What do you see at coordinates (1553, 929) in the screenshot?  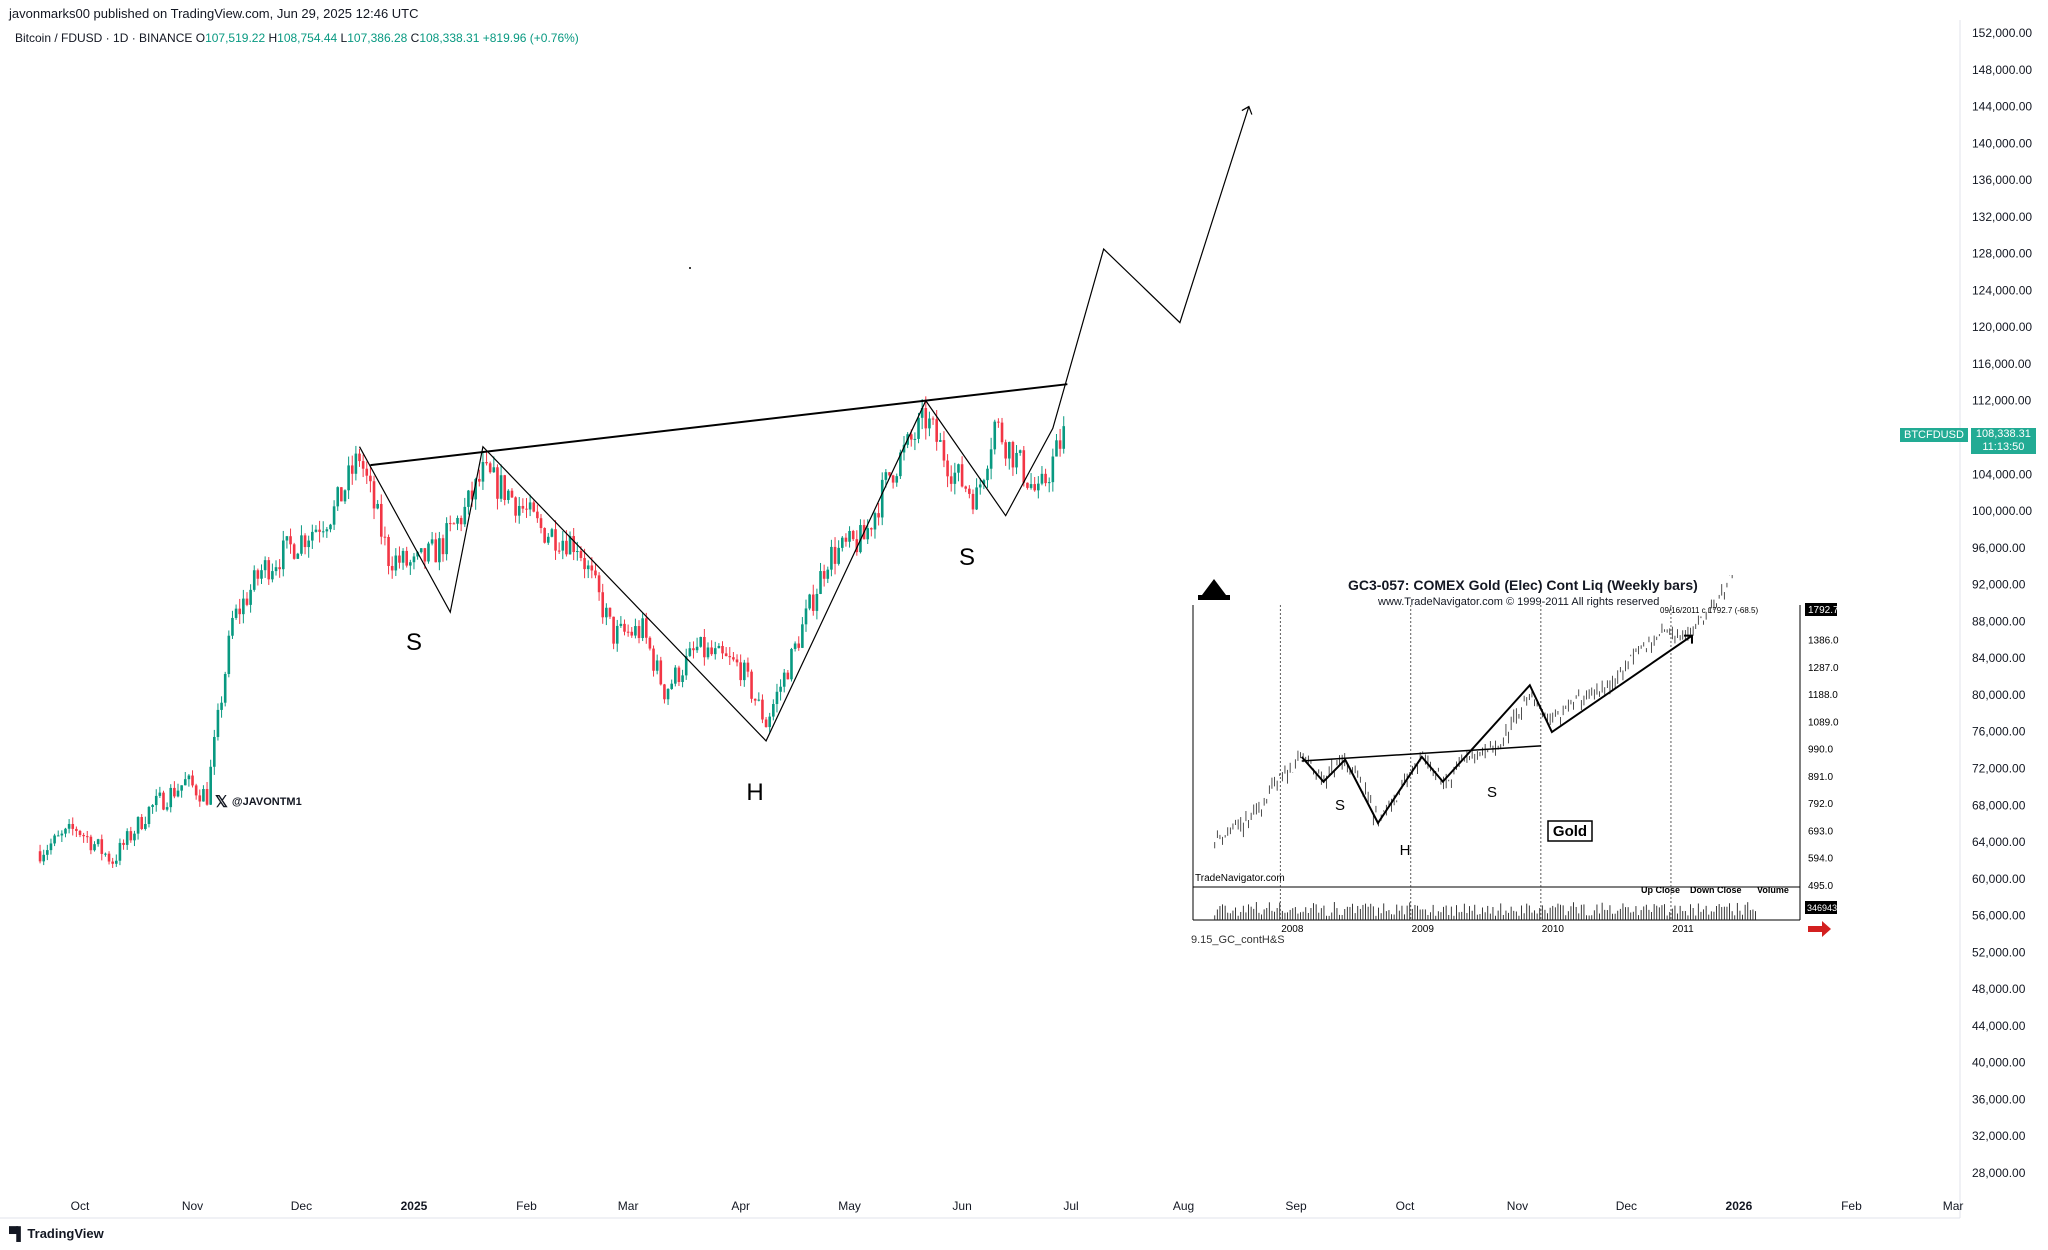 I see `inset-x-tick: 2010` at bounding box center [1553, 929].